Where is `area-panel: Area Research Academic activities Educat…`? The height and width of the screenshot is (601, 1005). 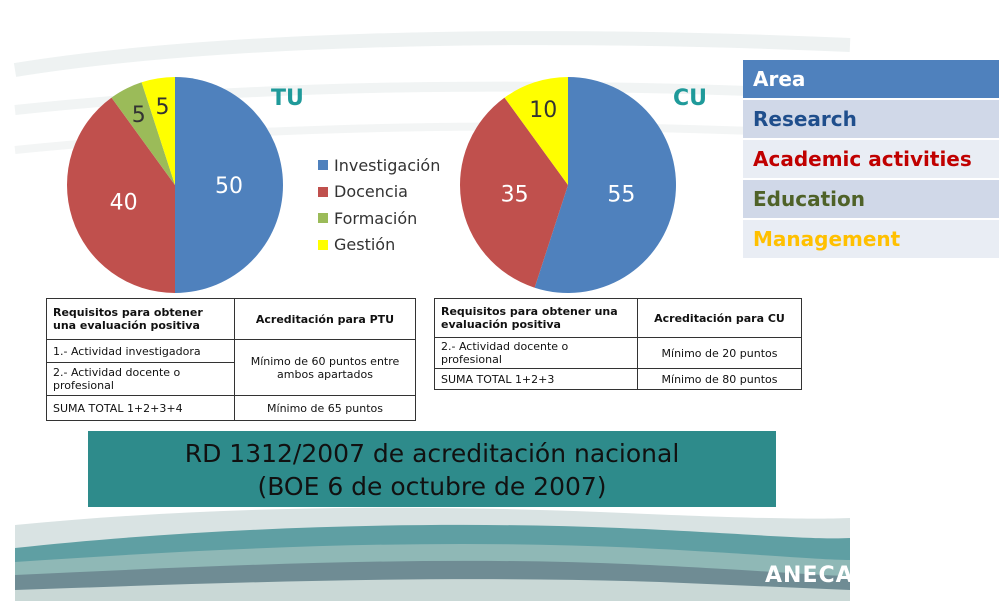 area-panel: Area Research Academic activities Educat… is located at coordinates (871, 160).